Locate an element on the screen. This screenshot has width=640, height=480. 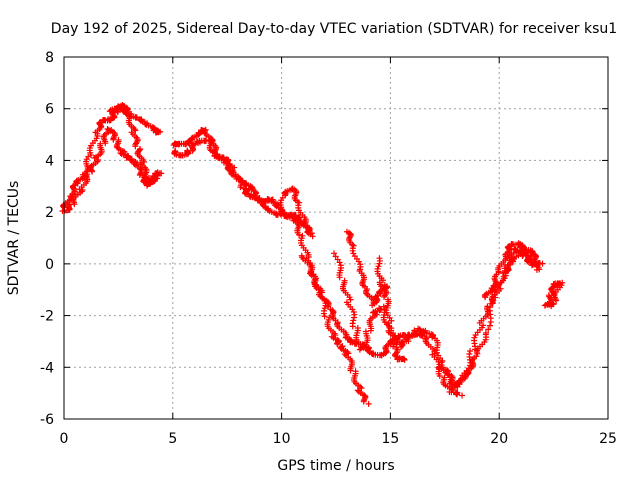
series-trace-c is located at coordinates (110, 170).